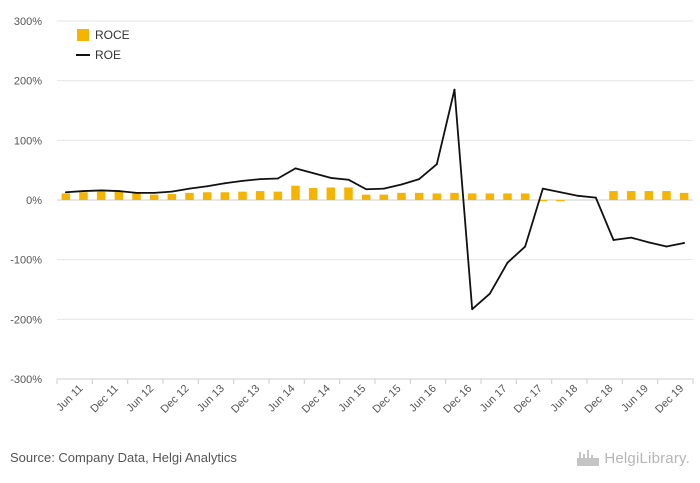  What do you see at coordinates (140, 399) in the screenshot?
I see `x-tick-label: Jun 12` at bounding box center [140, 399].